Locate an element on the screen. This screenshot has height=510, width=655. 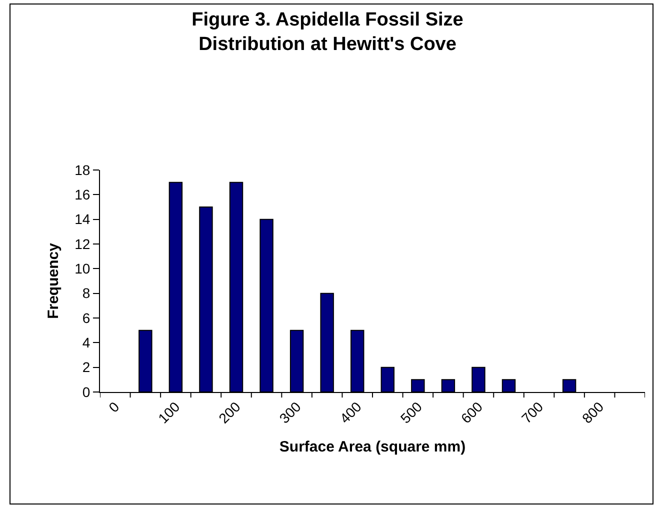
x-axis-title: Surface Area (square mm) is located at coordinates (372, 447).